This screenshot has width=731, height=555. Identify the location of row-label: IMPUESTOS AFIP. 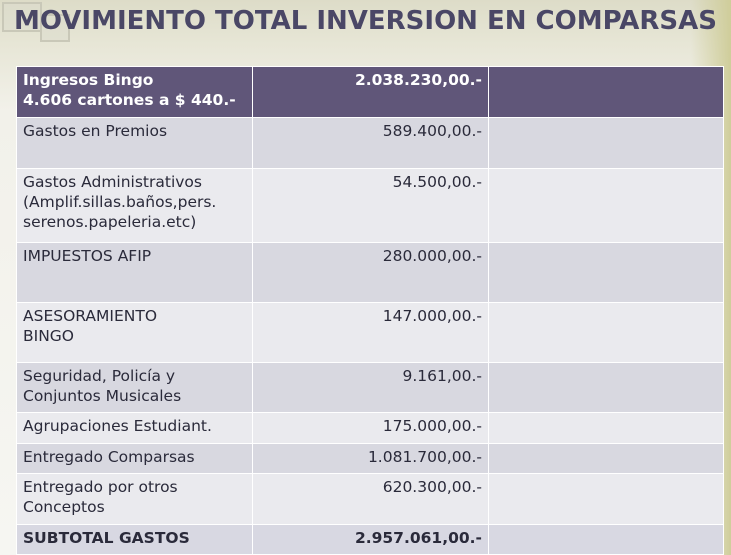
(134, 272).